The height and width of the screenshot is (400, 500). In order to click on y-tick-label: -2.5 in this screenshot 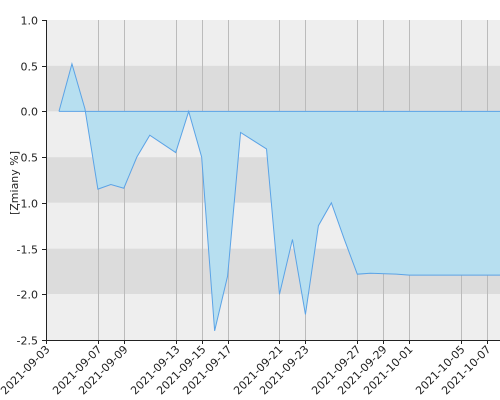, I will do `click(27, 341)`.